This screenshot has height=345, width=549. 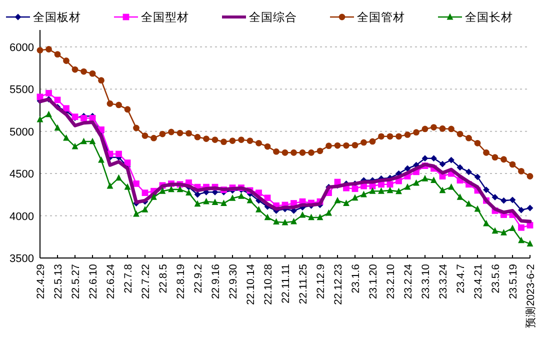 What do you see at coordinates (234, 282) in the screenshot?
I see `x-tick-label: 22.9.30` at bounding box center [234, 282].